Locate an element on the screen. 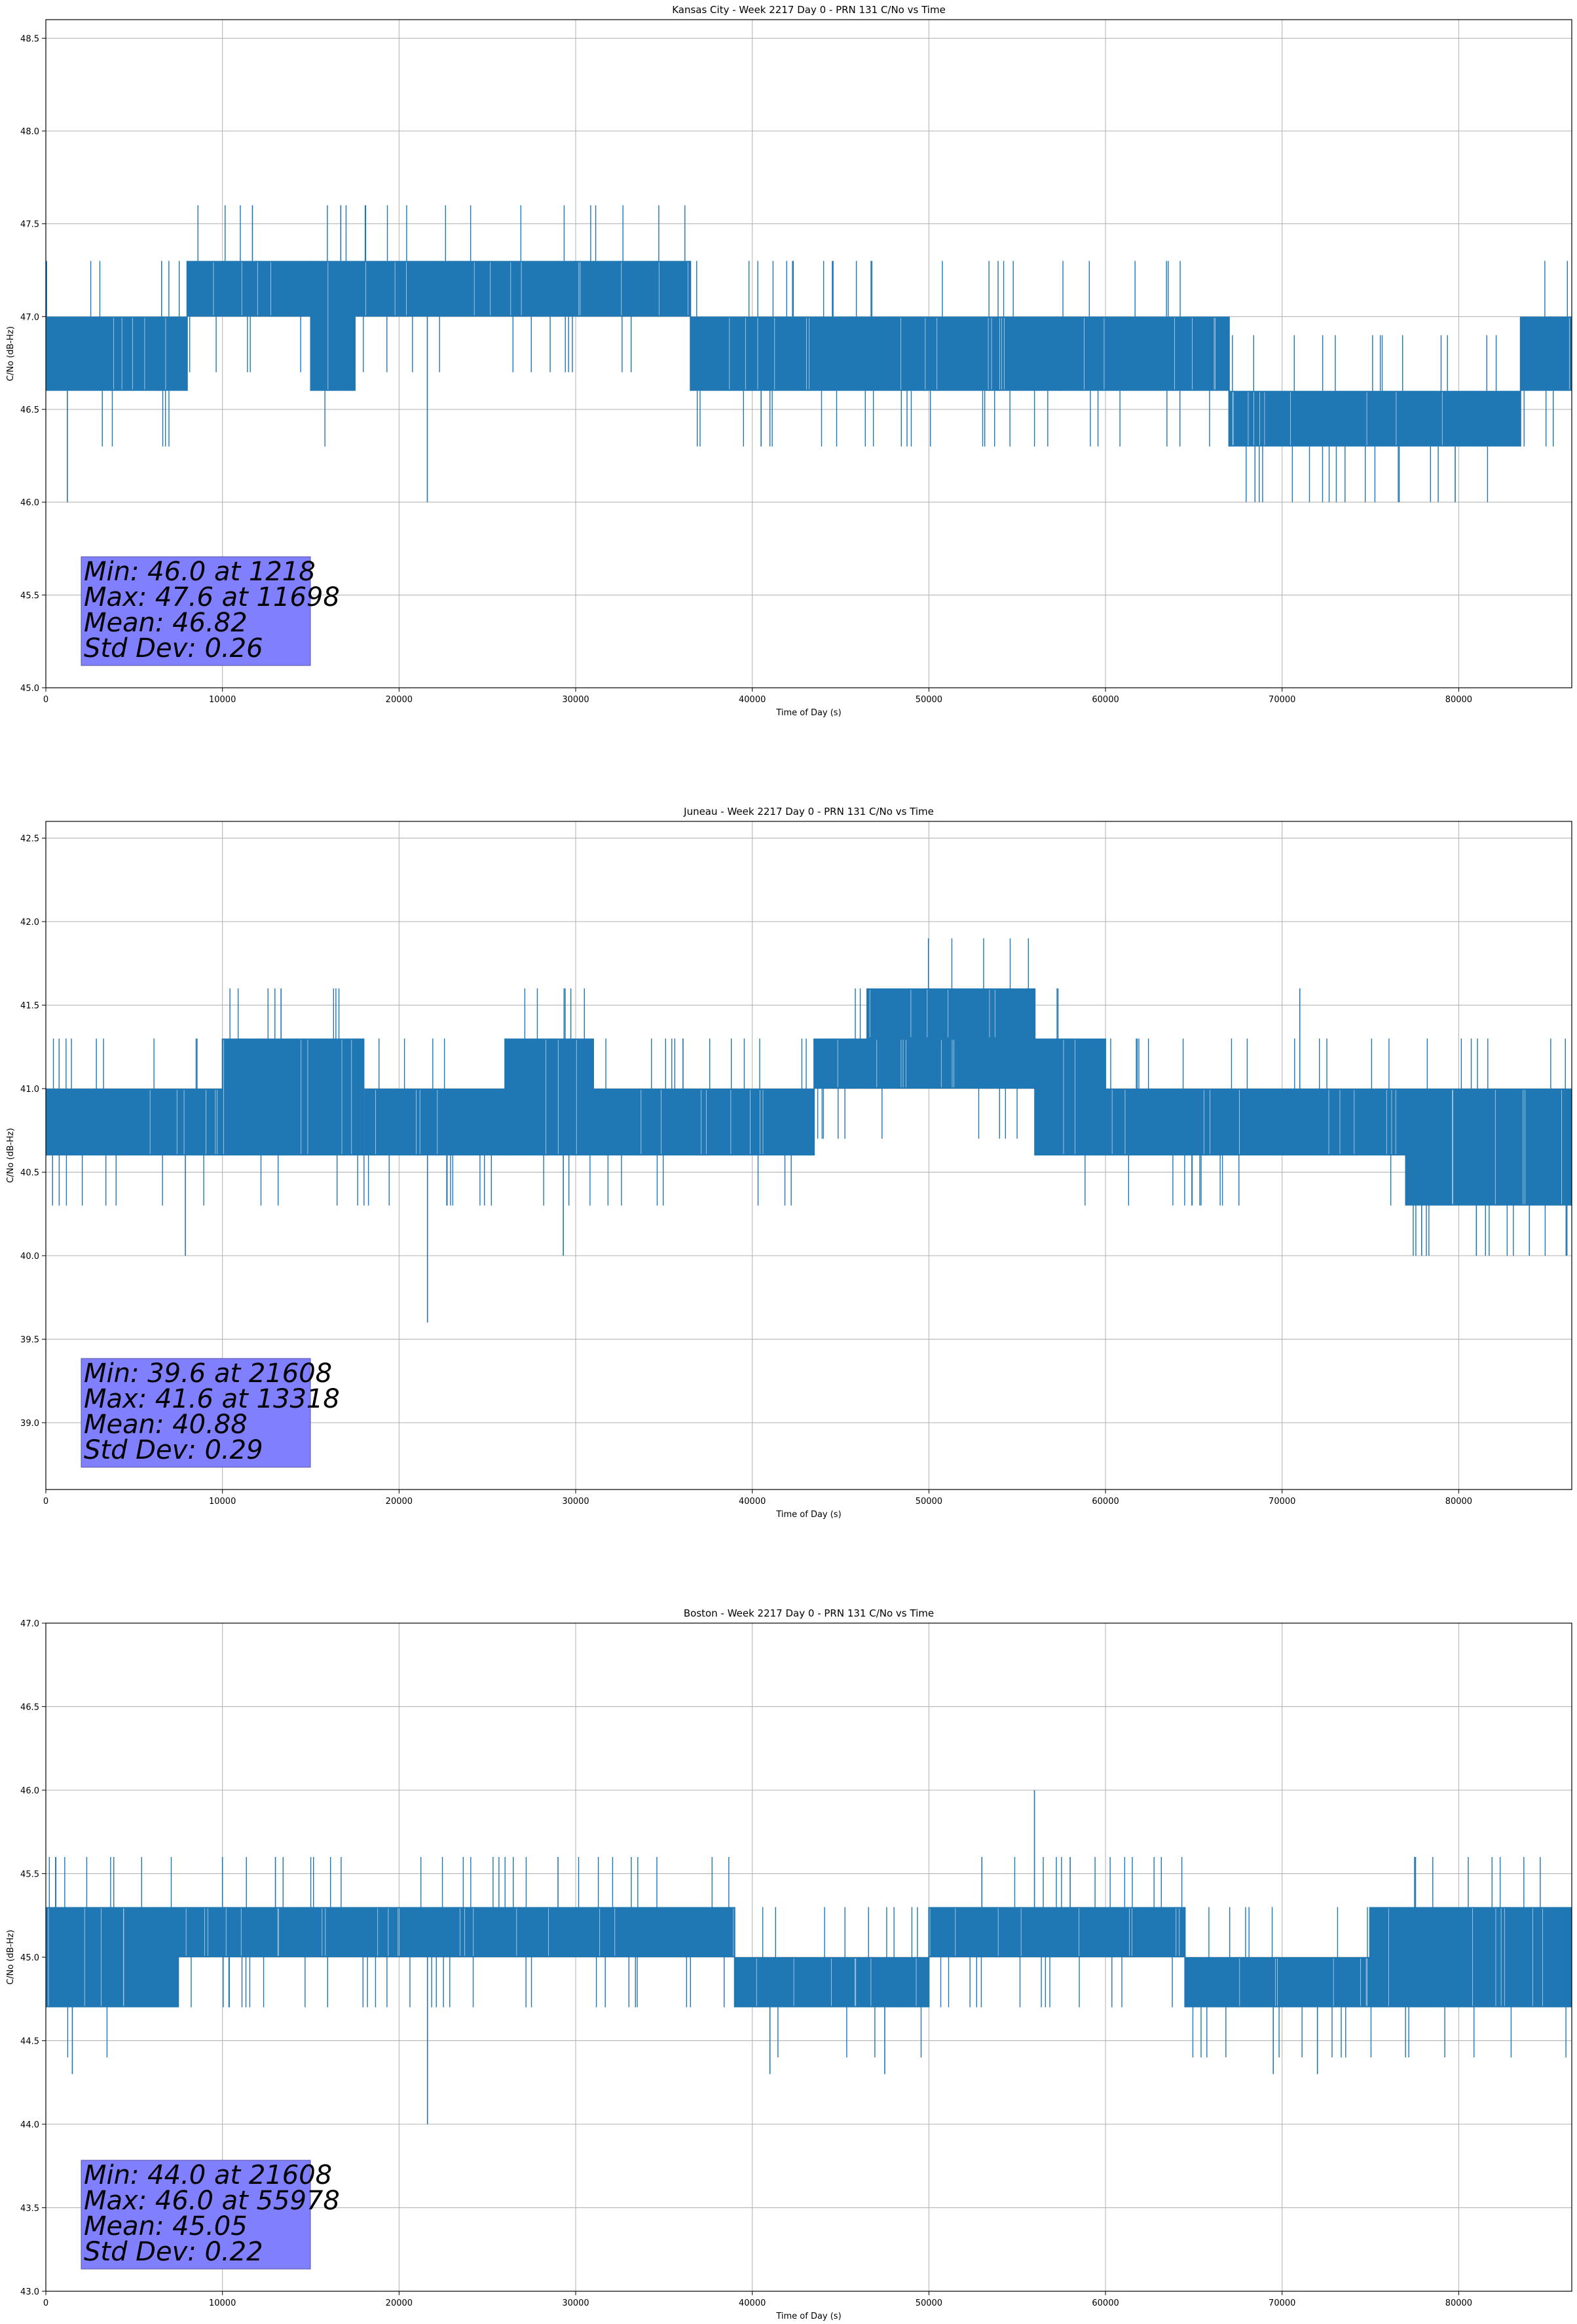  stats-line: Max: 46.0 at 55978 is located at coordinates (212, 2201).